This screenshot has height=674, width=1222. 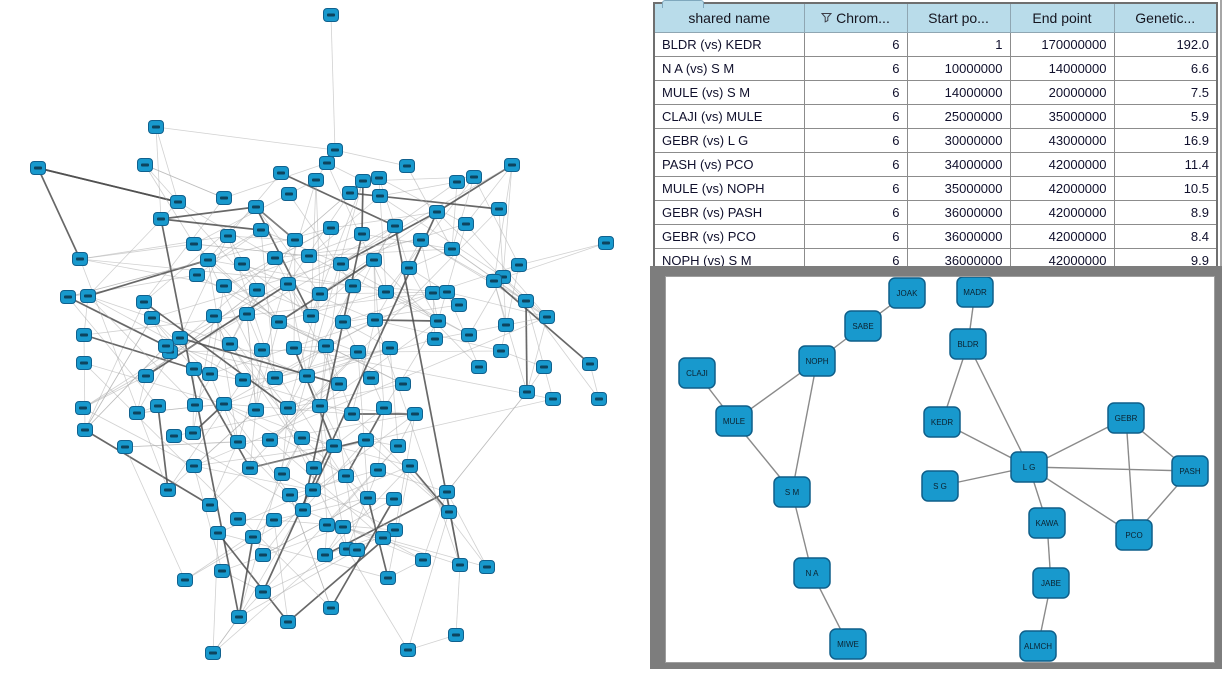 I want to click on table-row: GEBR (vs) PASH 6 36000000 42000000 8.9, so click(x=935, y=212).